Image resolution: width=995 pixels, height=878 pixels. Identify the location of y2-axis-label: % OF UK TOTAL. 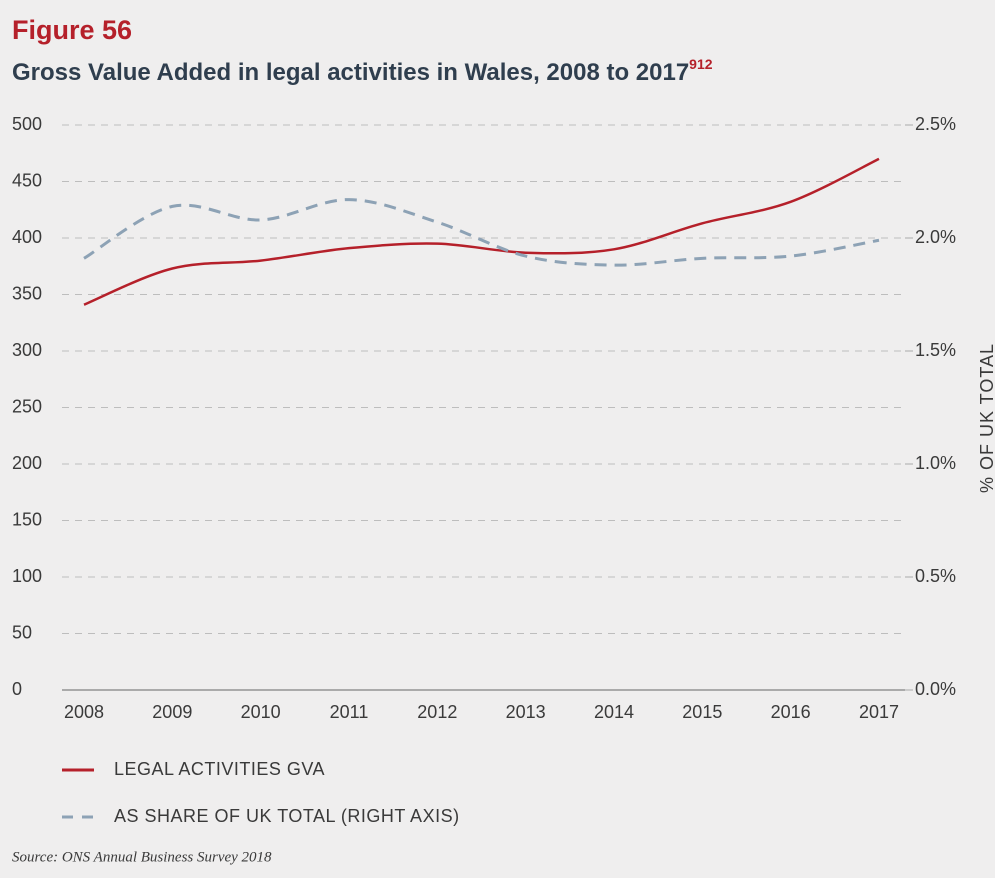
(986, 418).